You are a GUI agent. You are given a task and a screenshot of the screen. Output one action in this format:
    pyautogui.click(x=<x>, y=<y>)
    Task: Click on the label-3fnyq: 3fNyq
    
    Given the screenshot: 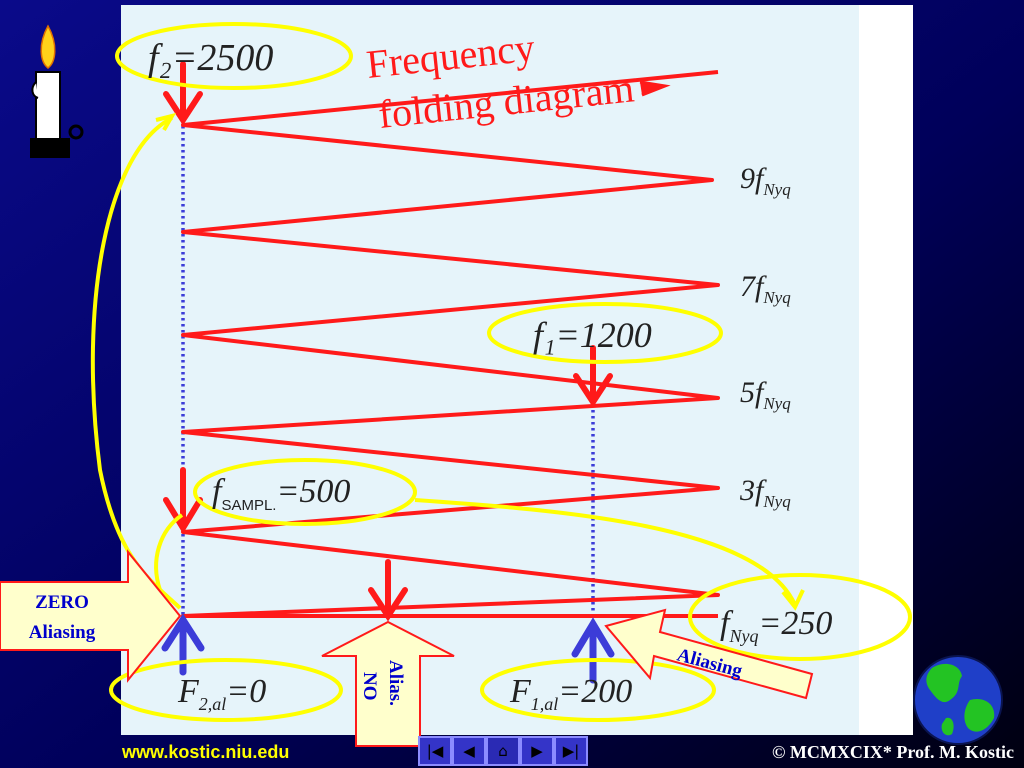 What is the action you would take?
    pyautogui.click(x=765, y=492)
    